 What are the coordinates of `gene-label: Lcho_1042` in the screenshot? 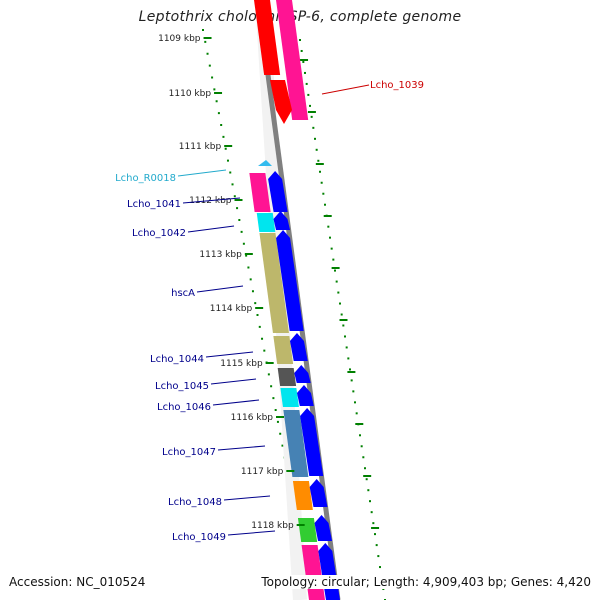 It's located at (159, 233).